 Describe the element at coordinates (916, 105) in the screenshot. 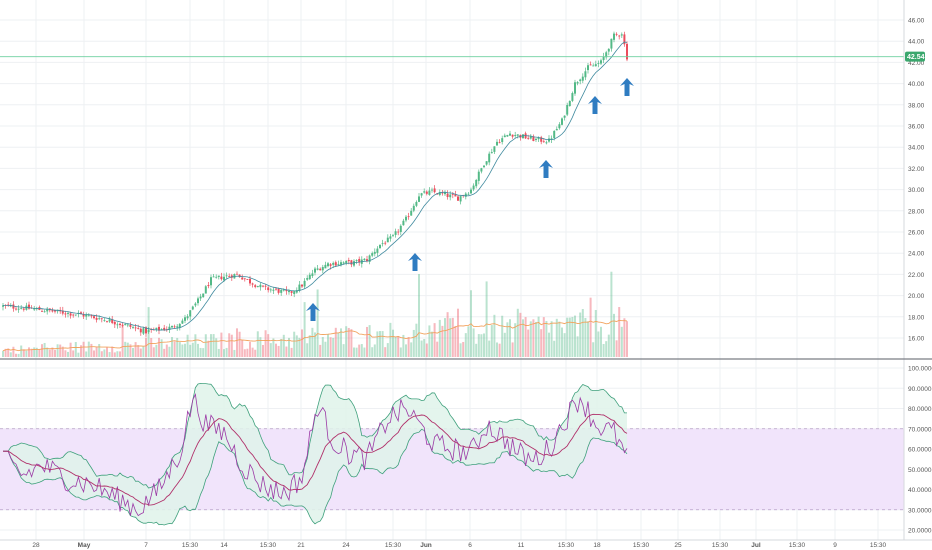

I see `price-axis-label: 38.00` at that location.